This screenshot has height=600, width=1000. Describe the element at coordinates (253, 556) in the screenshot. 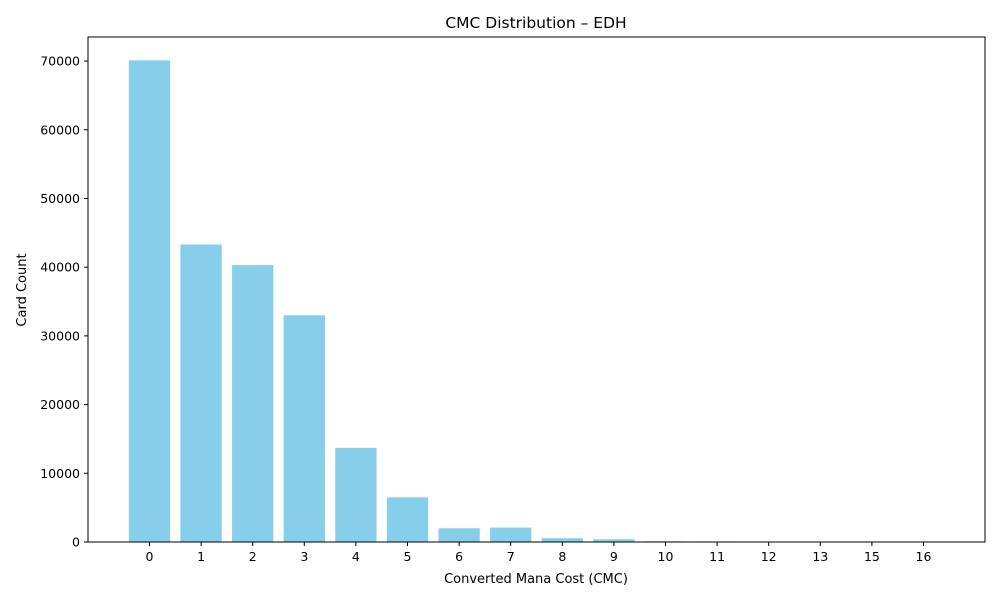

I see `x-tick-label: 2` at that location.